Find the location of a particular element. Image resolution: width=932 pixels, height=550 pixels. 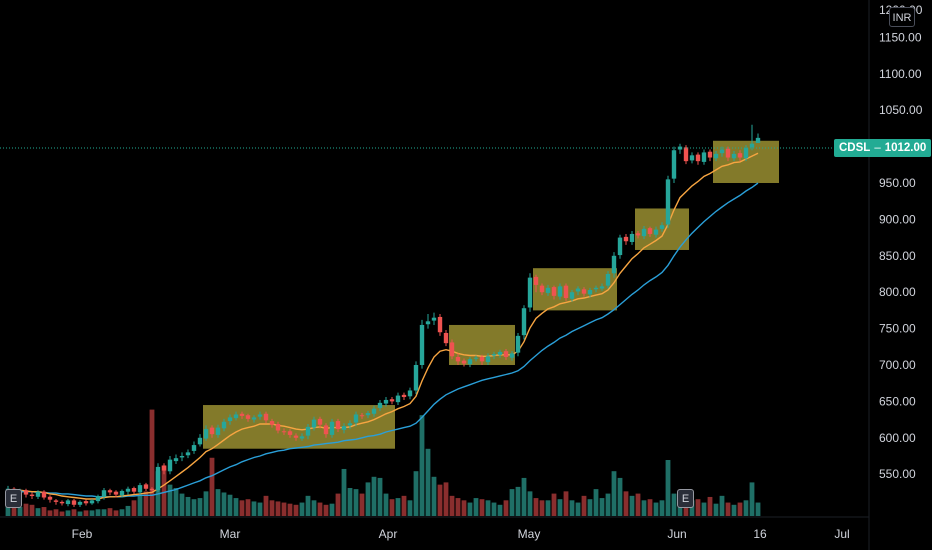

price-tick-label: 1050.00 is located at coordinates (901, 110).